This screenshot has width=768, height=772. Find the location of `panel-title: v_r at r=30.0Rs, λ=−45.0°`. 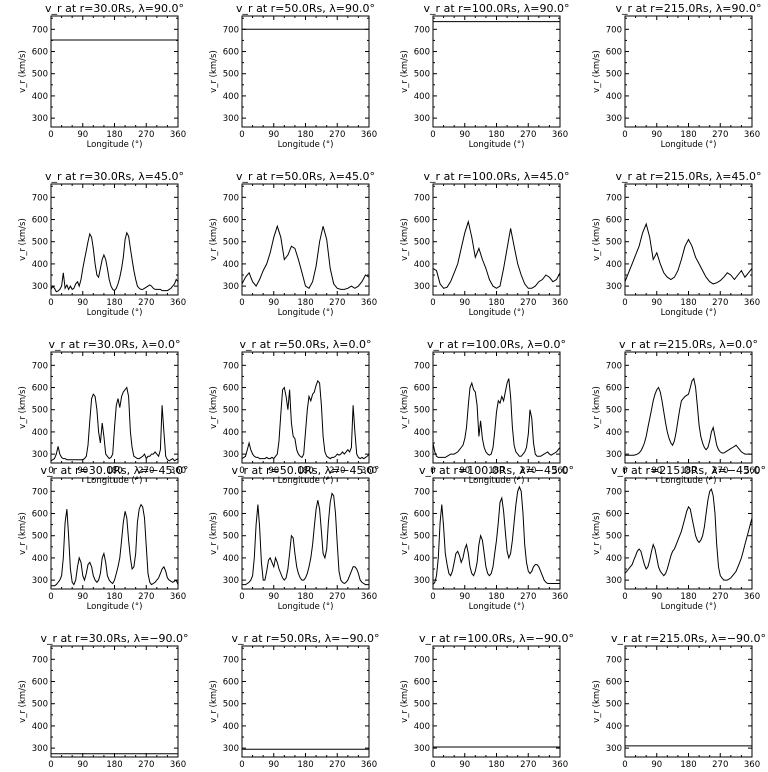

panel-title: v_r at r=30.0Rs, λ=−45.0° is located at coordinates (114, 470).